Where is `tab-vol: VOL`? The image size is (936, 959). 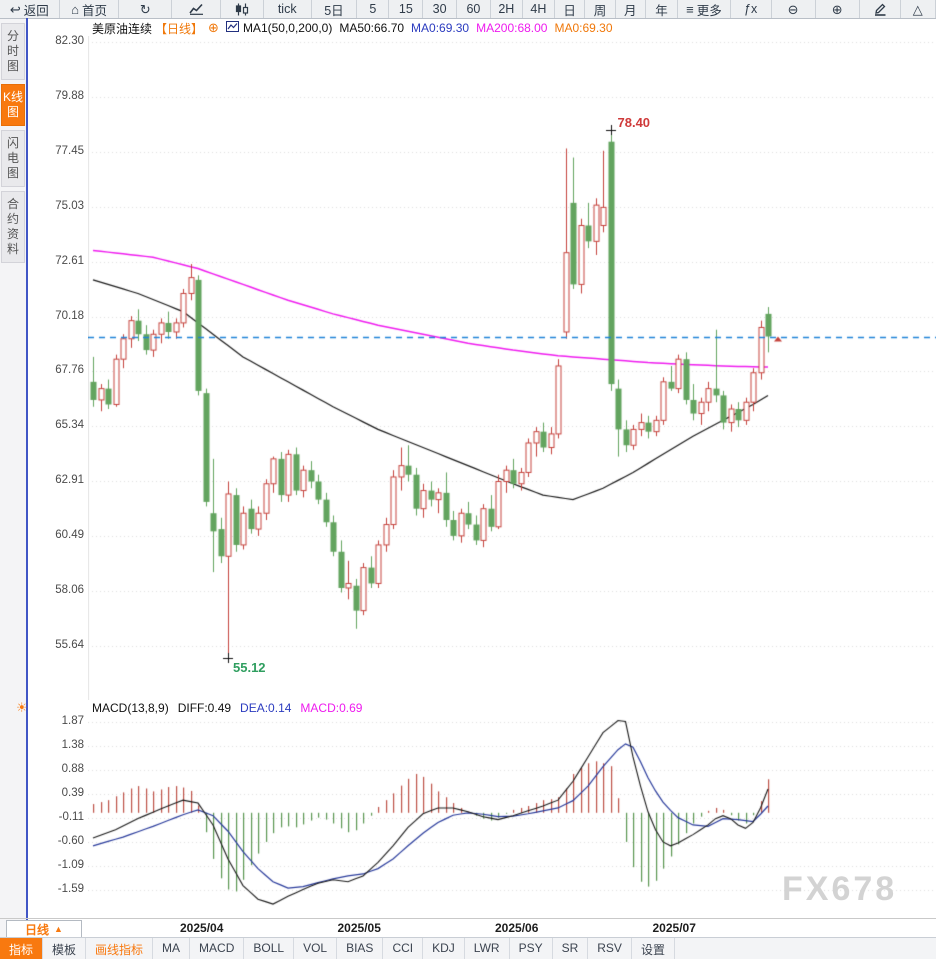 tab-vol: VOL is located at coordinates (316, 948).